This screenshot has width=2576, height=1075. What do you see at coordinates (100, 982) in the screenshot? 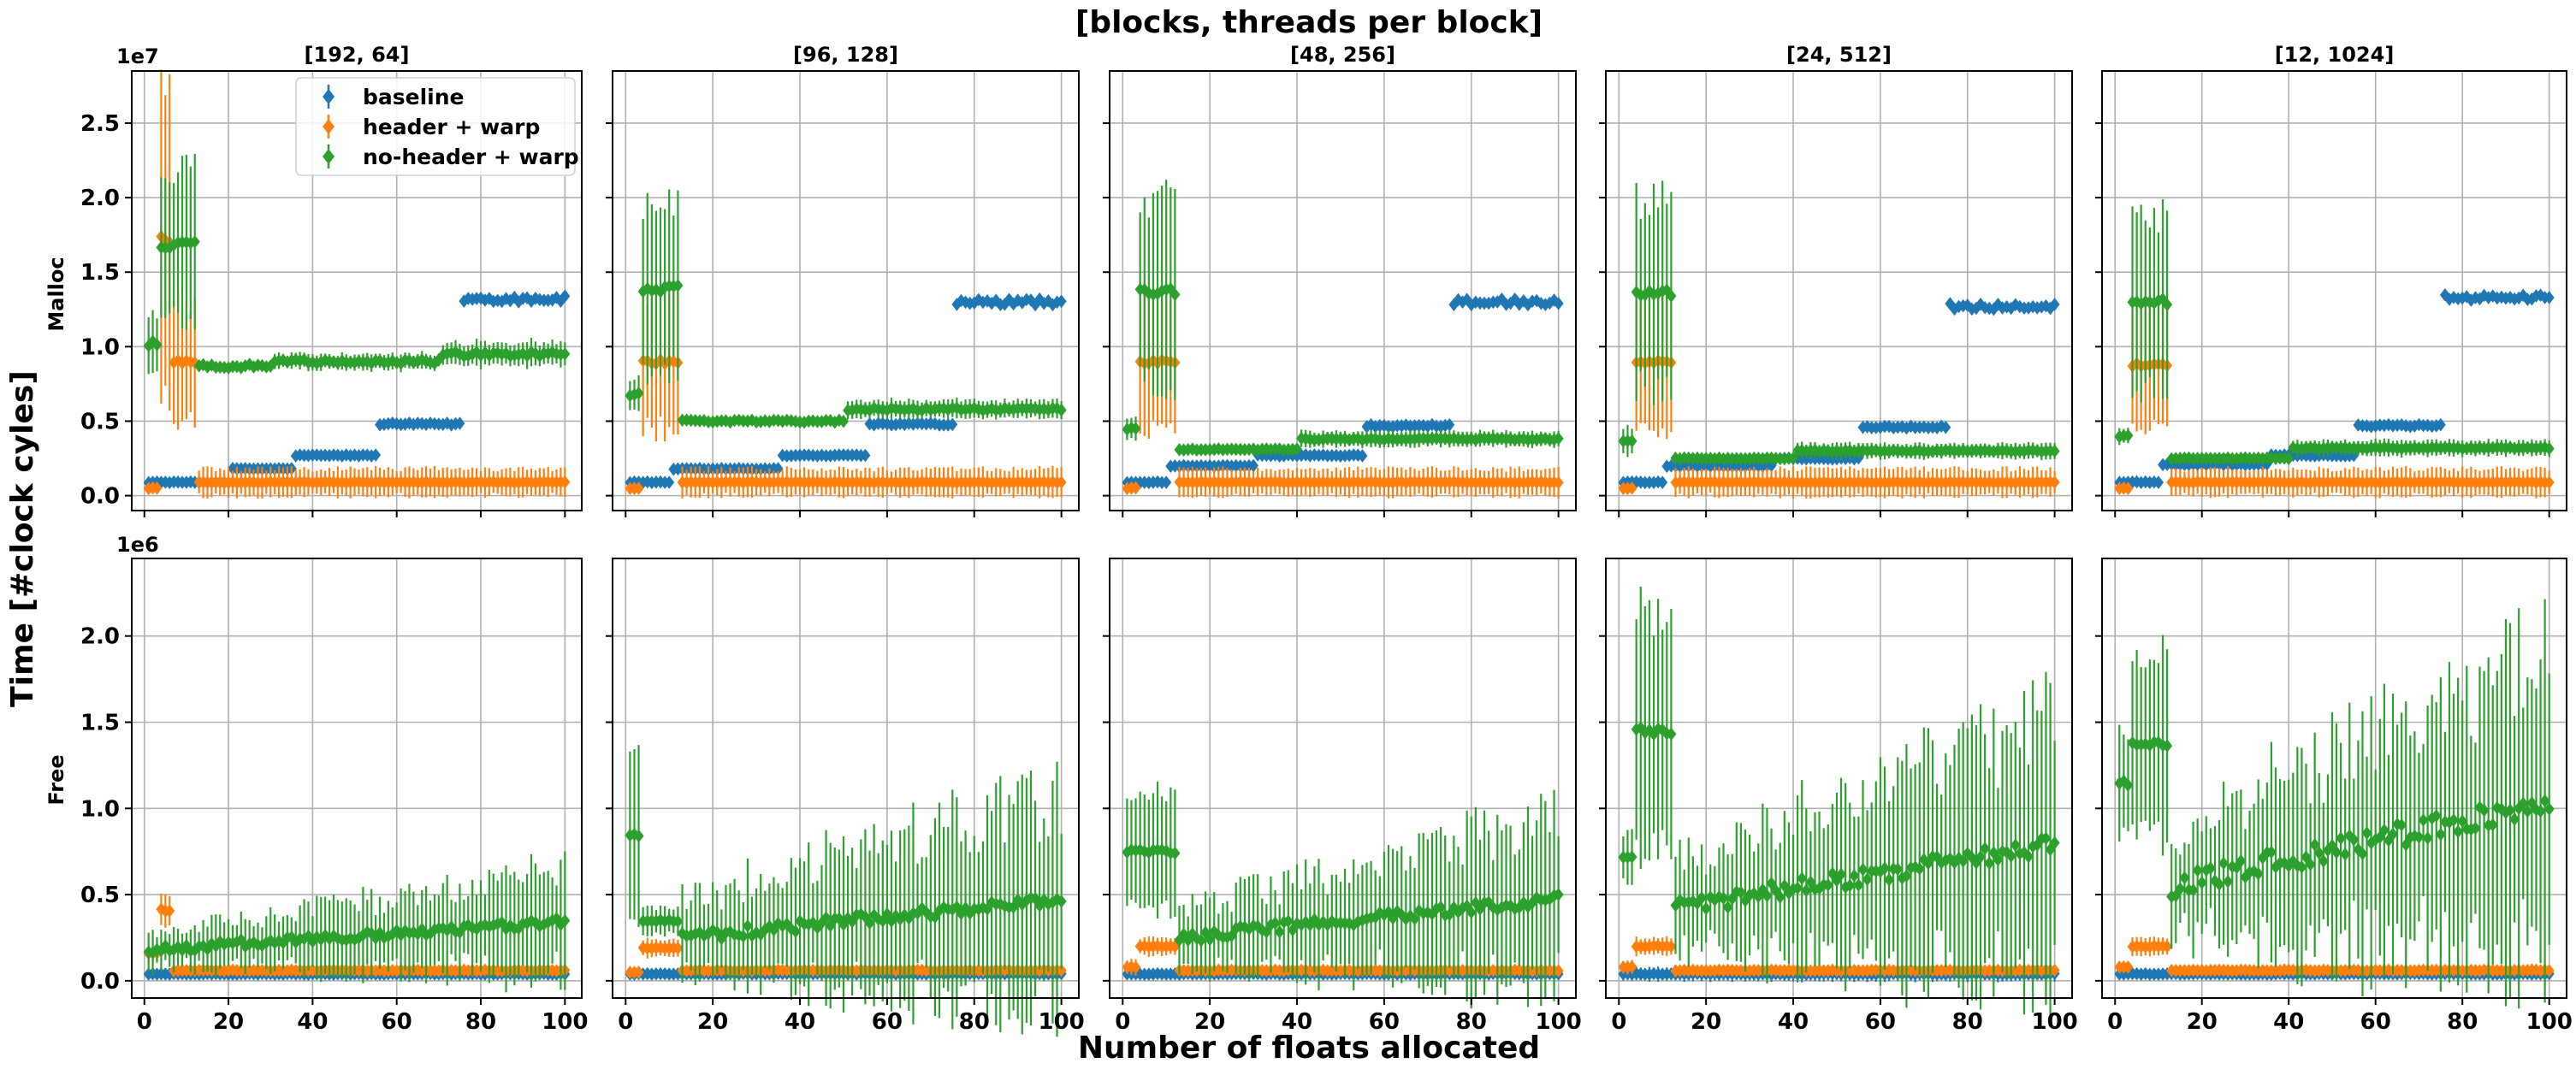
I see `y-tick-label-r2c1-0: 0.0` at bounding box center [100, 982].